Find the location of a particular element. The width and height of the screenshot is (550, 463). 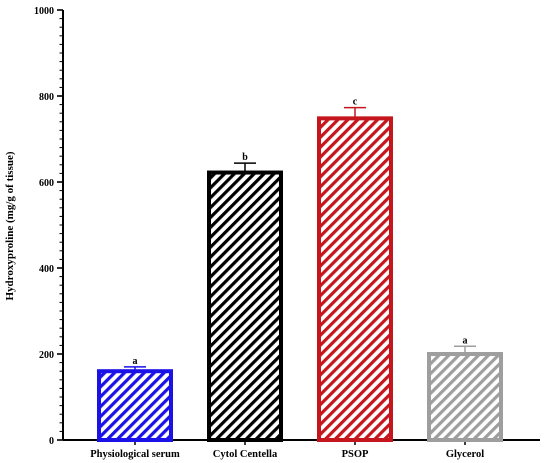

bar-group: c is located at coordinates (355, 270).